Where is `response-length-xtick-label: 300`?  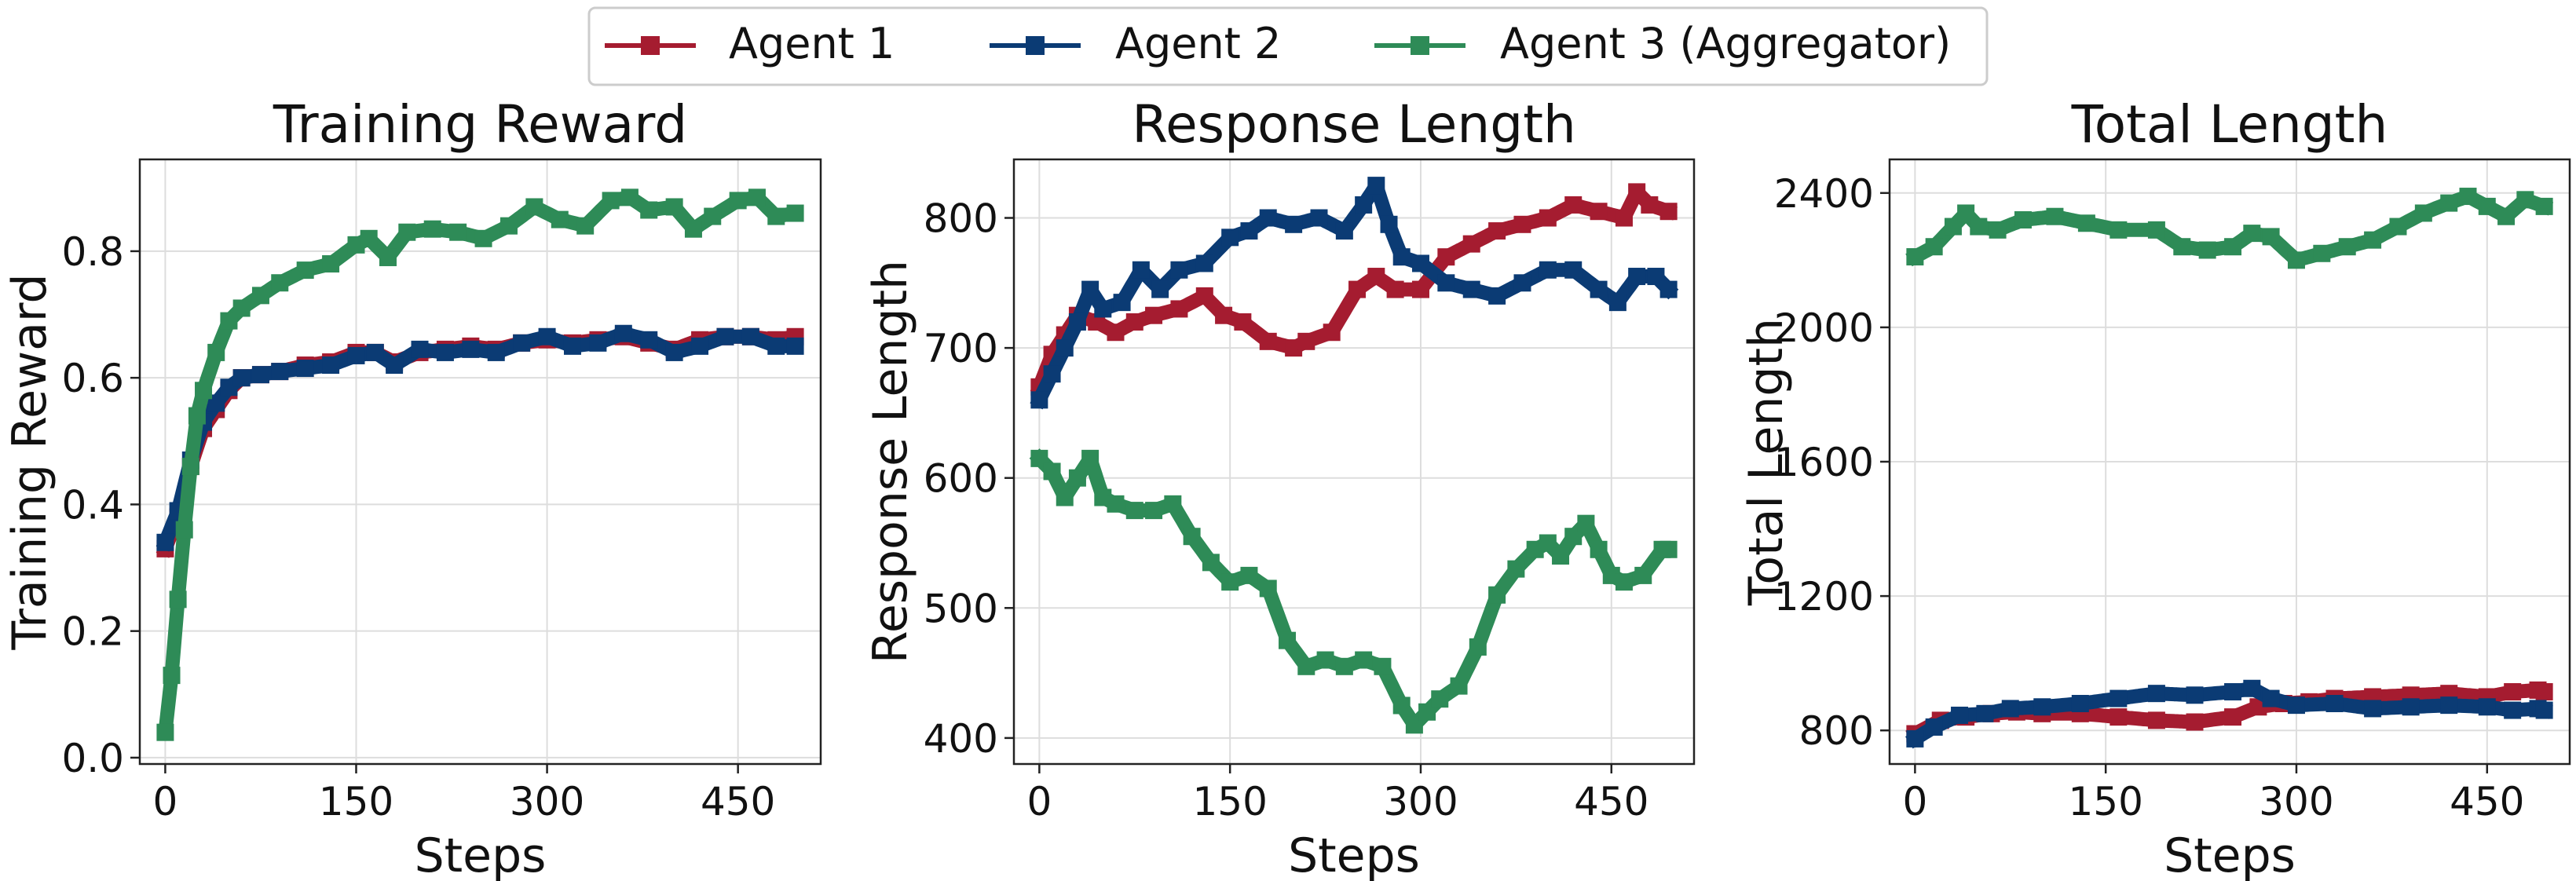 response-length-xtick-label: 300 is located at coordinates (1421, 801).